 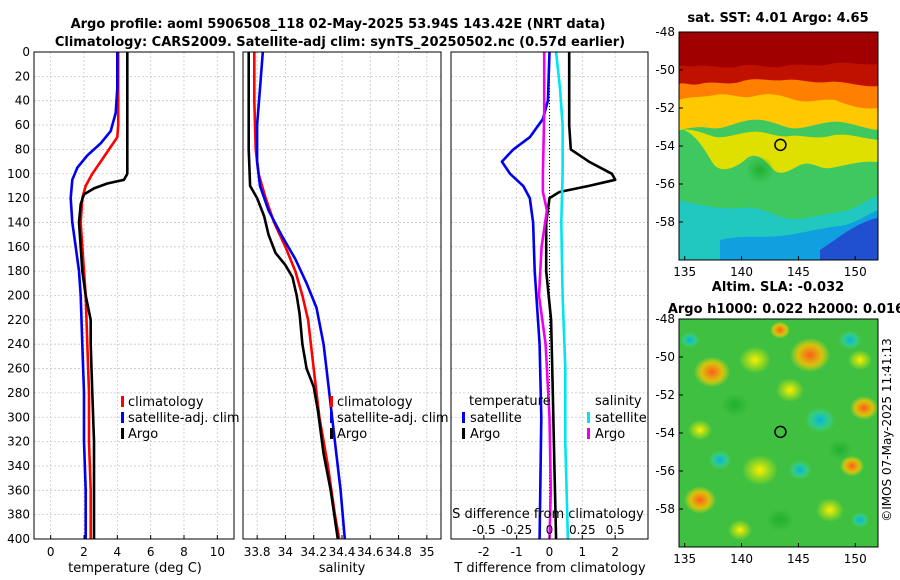 I want to click on argo-float-marker, so click(x=780, y=432).